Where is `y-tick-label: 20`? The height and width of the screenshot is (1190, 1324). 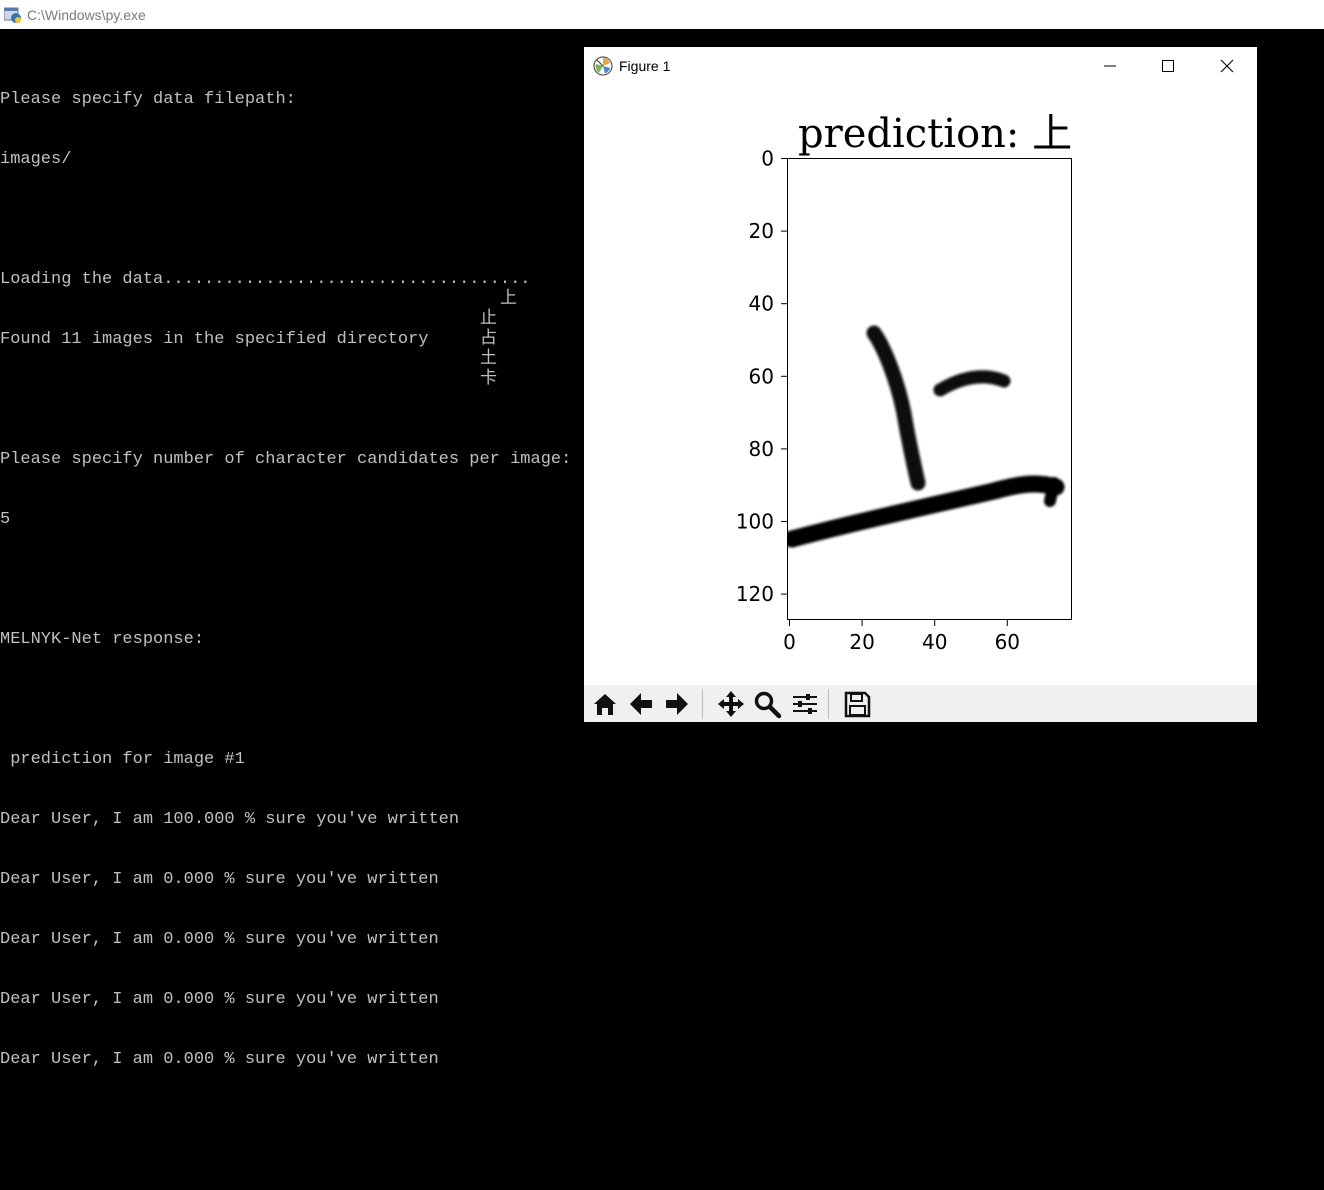 y-tick-label: 20 is located at coordinates (761, 231).